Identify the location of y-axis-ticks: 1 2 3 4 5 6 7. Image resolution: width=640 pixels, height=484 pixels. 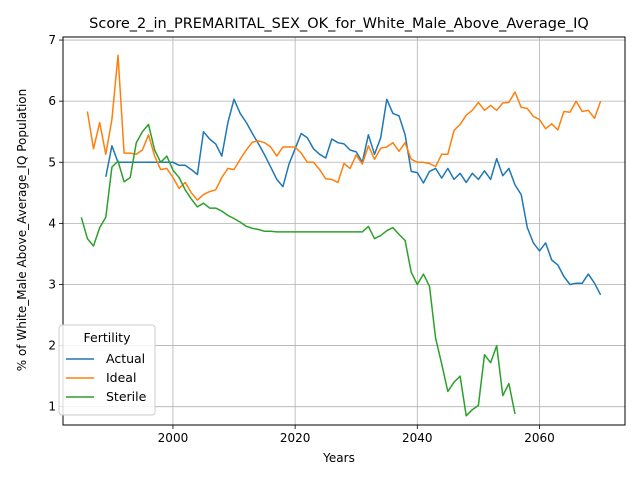
(55, 223).